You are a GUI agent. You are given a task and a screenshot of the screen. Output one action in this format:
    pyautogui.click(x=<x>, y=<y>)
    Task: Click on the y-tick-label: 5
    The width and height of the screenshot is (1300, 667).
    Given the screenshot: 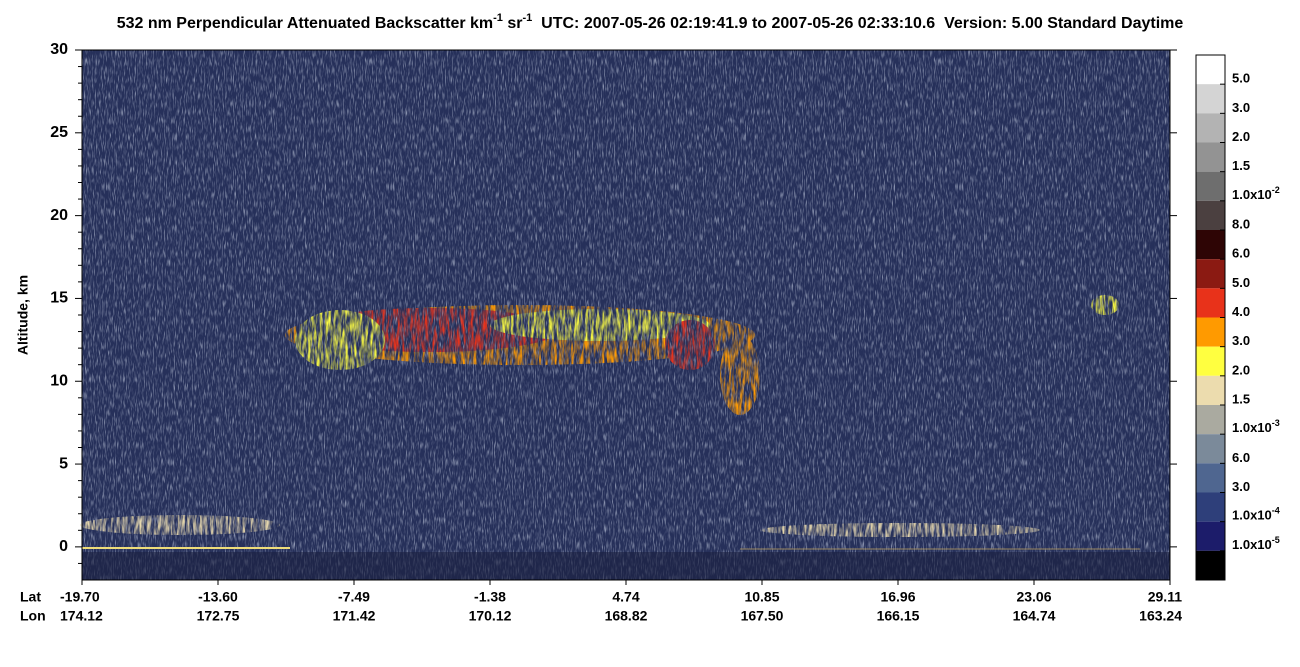 What is the action you would take?
    pyautogui.click(x=63, y=463)
    